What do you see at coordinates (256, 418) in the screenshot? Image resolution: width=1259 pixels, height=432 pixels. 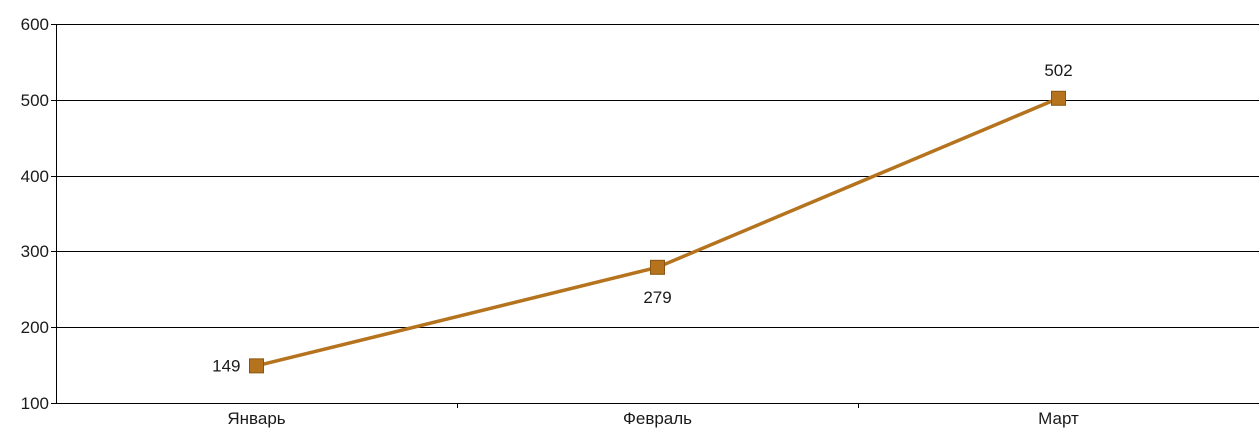 I see `x-tick-label: Январь` at bounding box center [256, 418].